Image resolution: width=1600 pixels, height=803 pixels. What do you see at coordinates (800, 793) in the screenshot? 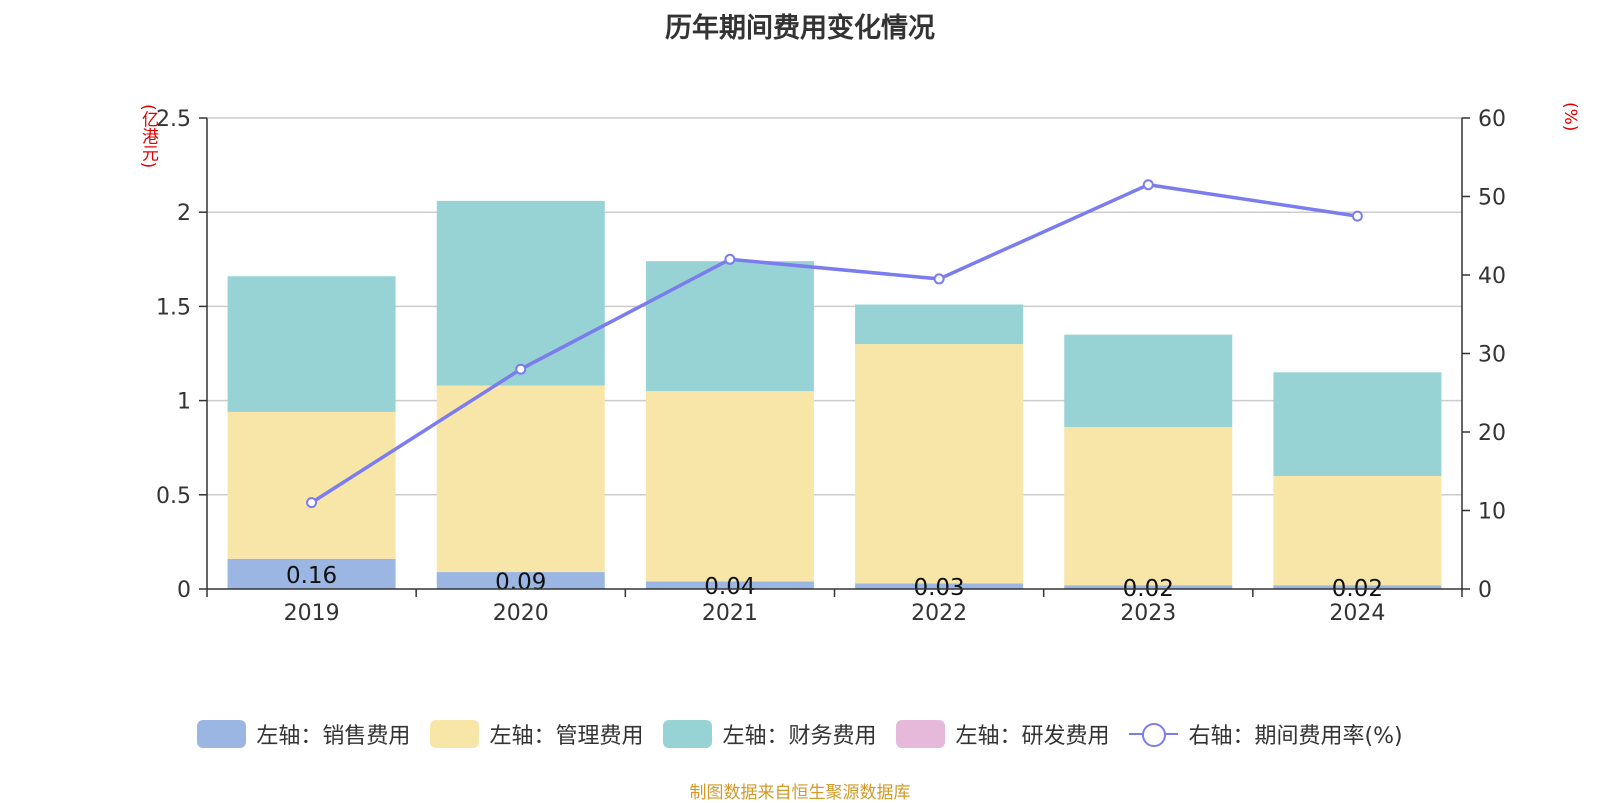
I see `data-source-note: 制图数据来自恒生聚源数据库` at bounding box center [800, 793].